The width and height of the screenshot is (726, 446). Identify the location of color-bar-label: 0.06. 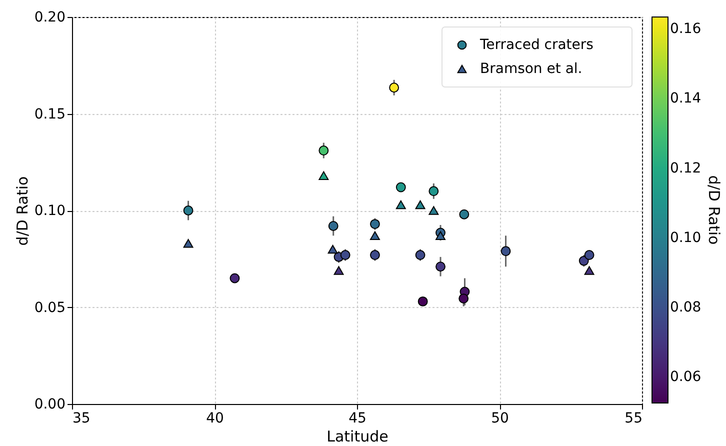
(686, 376).